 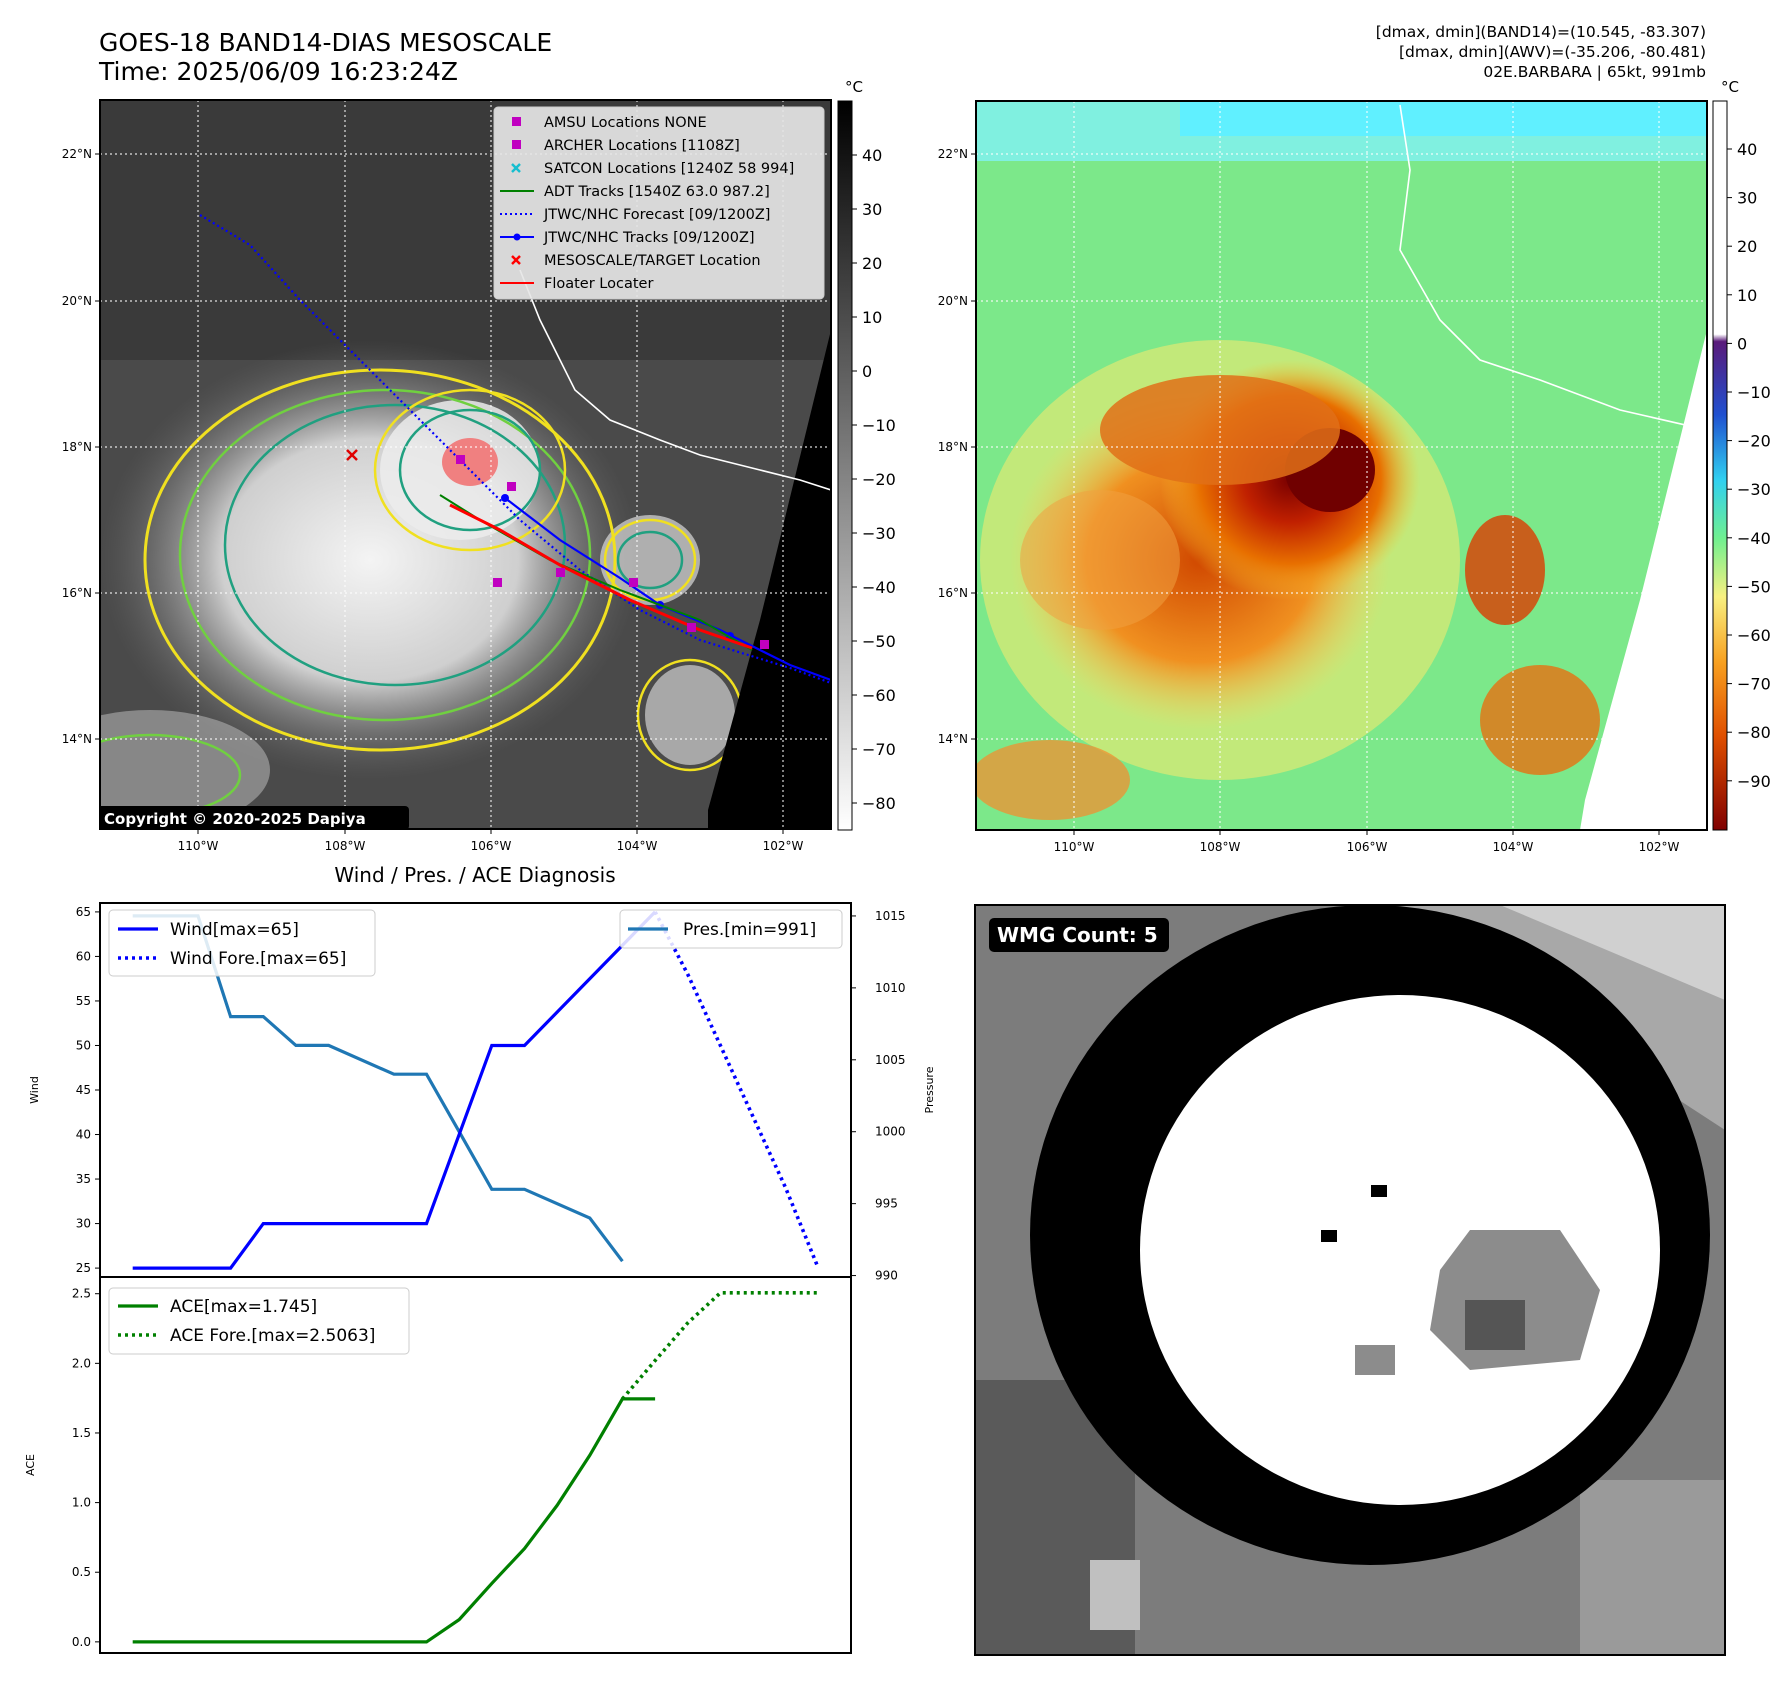 What do you see at coordinates (890, 916) in the screenshot?
I see `pressure-axis-tick-label: 1015` at bounding box center [890, 916].